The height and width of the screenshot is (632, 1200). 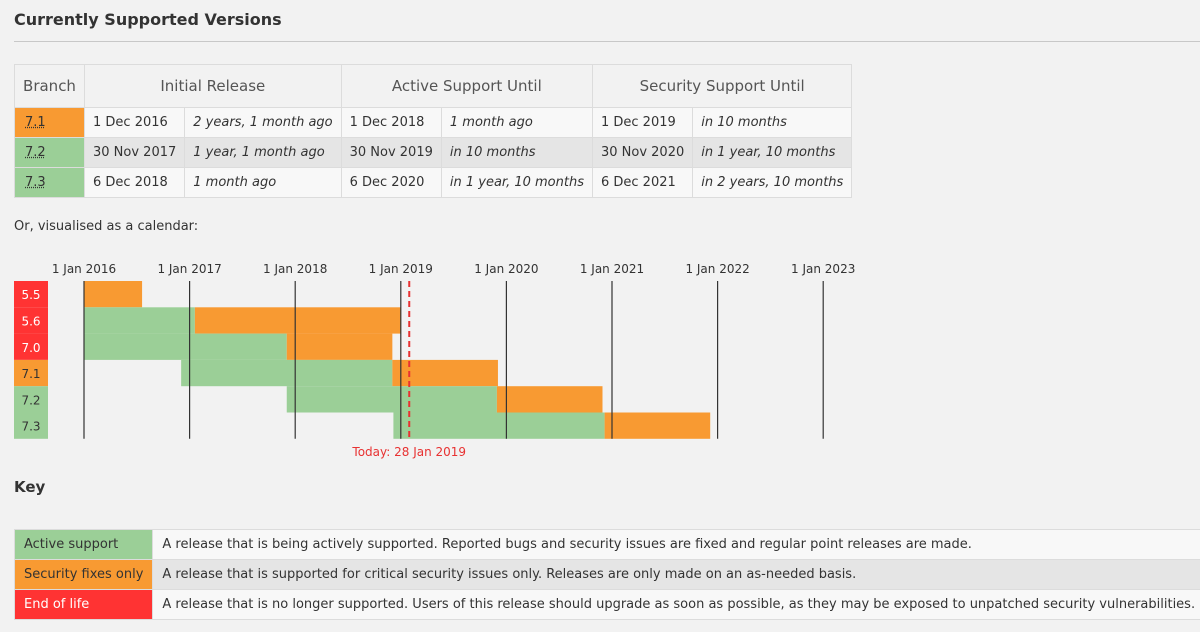 I want to click on key-label-active: Active support, so click(x=83, y=544).